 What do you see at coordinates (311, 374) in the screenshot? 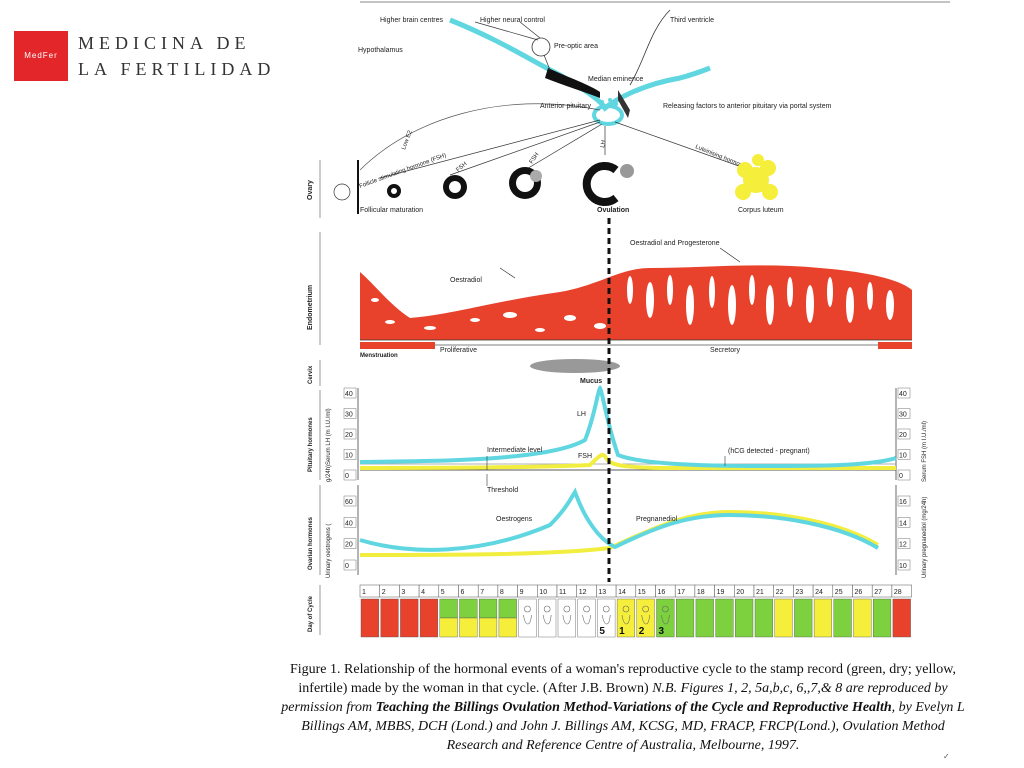
I see `cervix-row-label: Cervix` at bounding box center [311, 374].